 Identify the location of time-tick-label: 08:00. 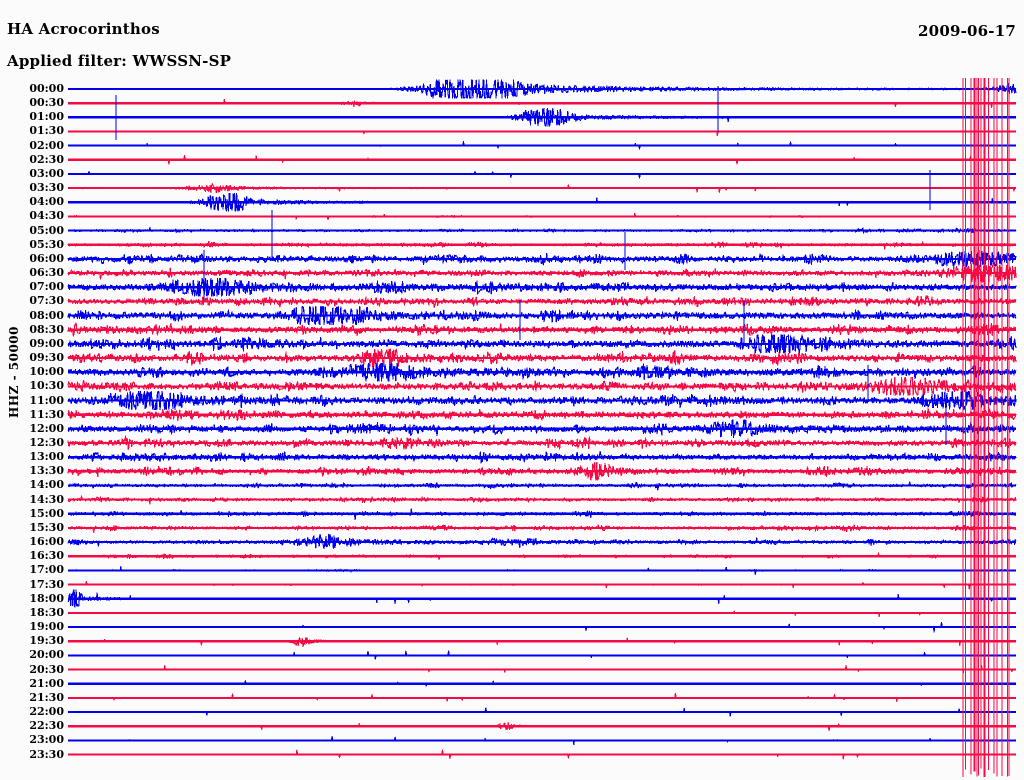
(46, 315).